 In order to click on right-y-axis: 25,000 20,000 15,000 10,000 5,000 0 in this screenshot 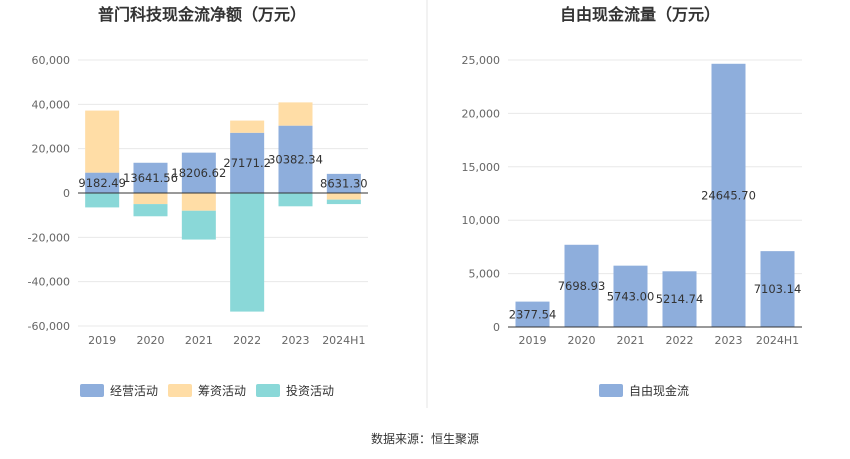, I will do `click(481, 194)`.